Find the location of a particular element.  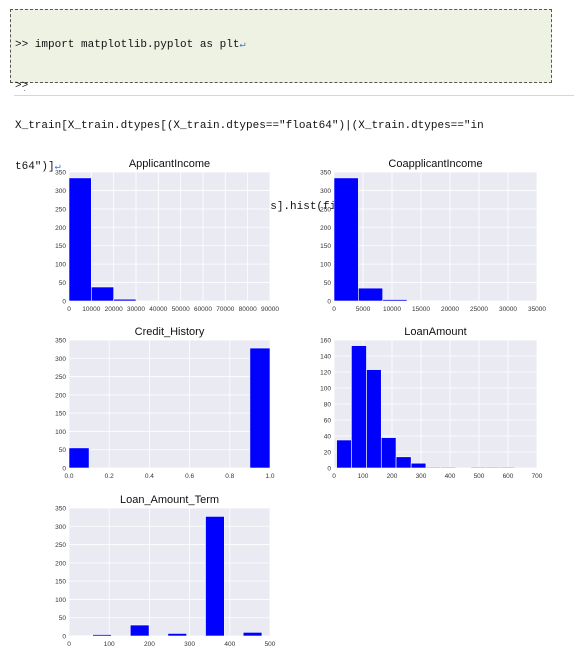

code-line-1: >> import matplotlib.pyplot as plt is located at coordinates (127, 45).